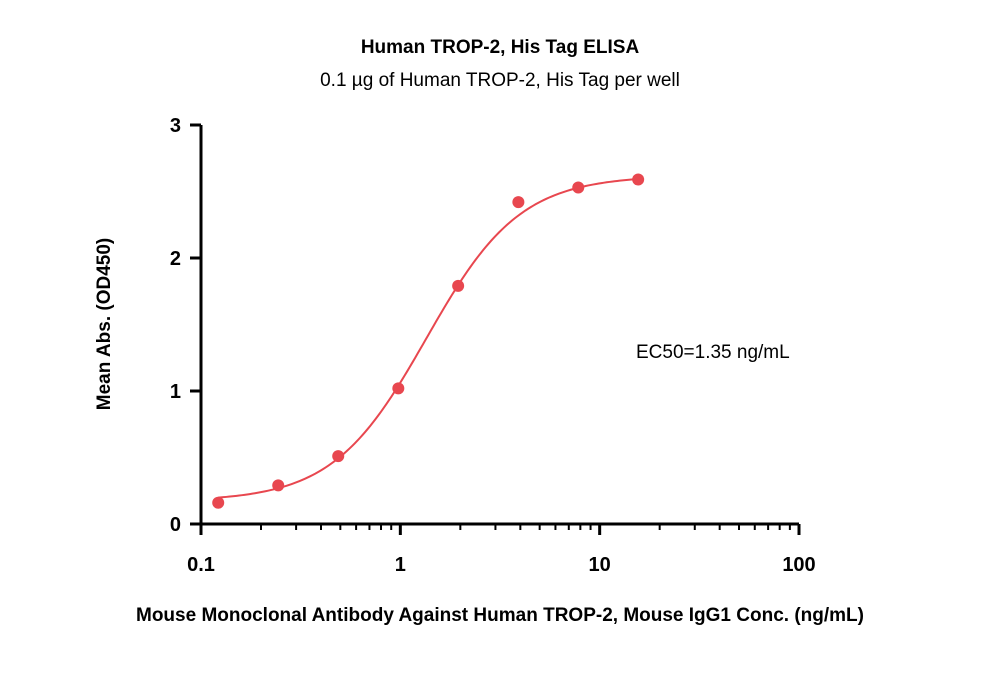  What do you see at coordinates (201, 565) in the screenshot?
I see `x-tick-label: 0.1` at bounding box center [201, 565].